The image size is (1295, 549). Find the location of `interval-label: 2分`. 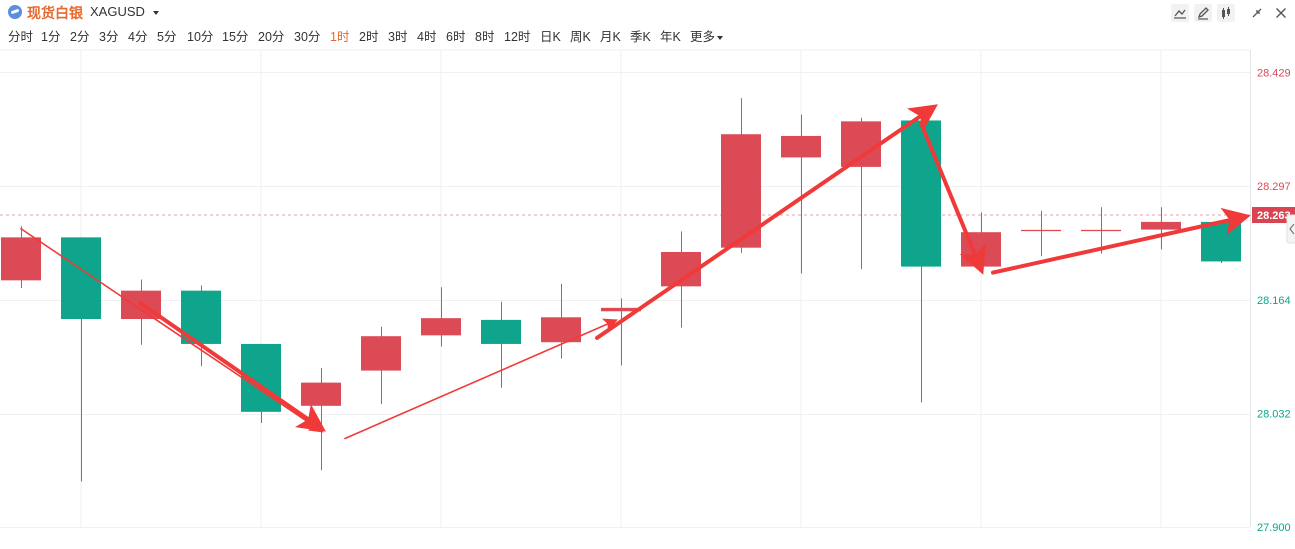

interval-label: 2分 is located at coordinates (80, 37).